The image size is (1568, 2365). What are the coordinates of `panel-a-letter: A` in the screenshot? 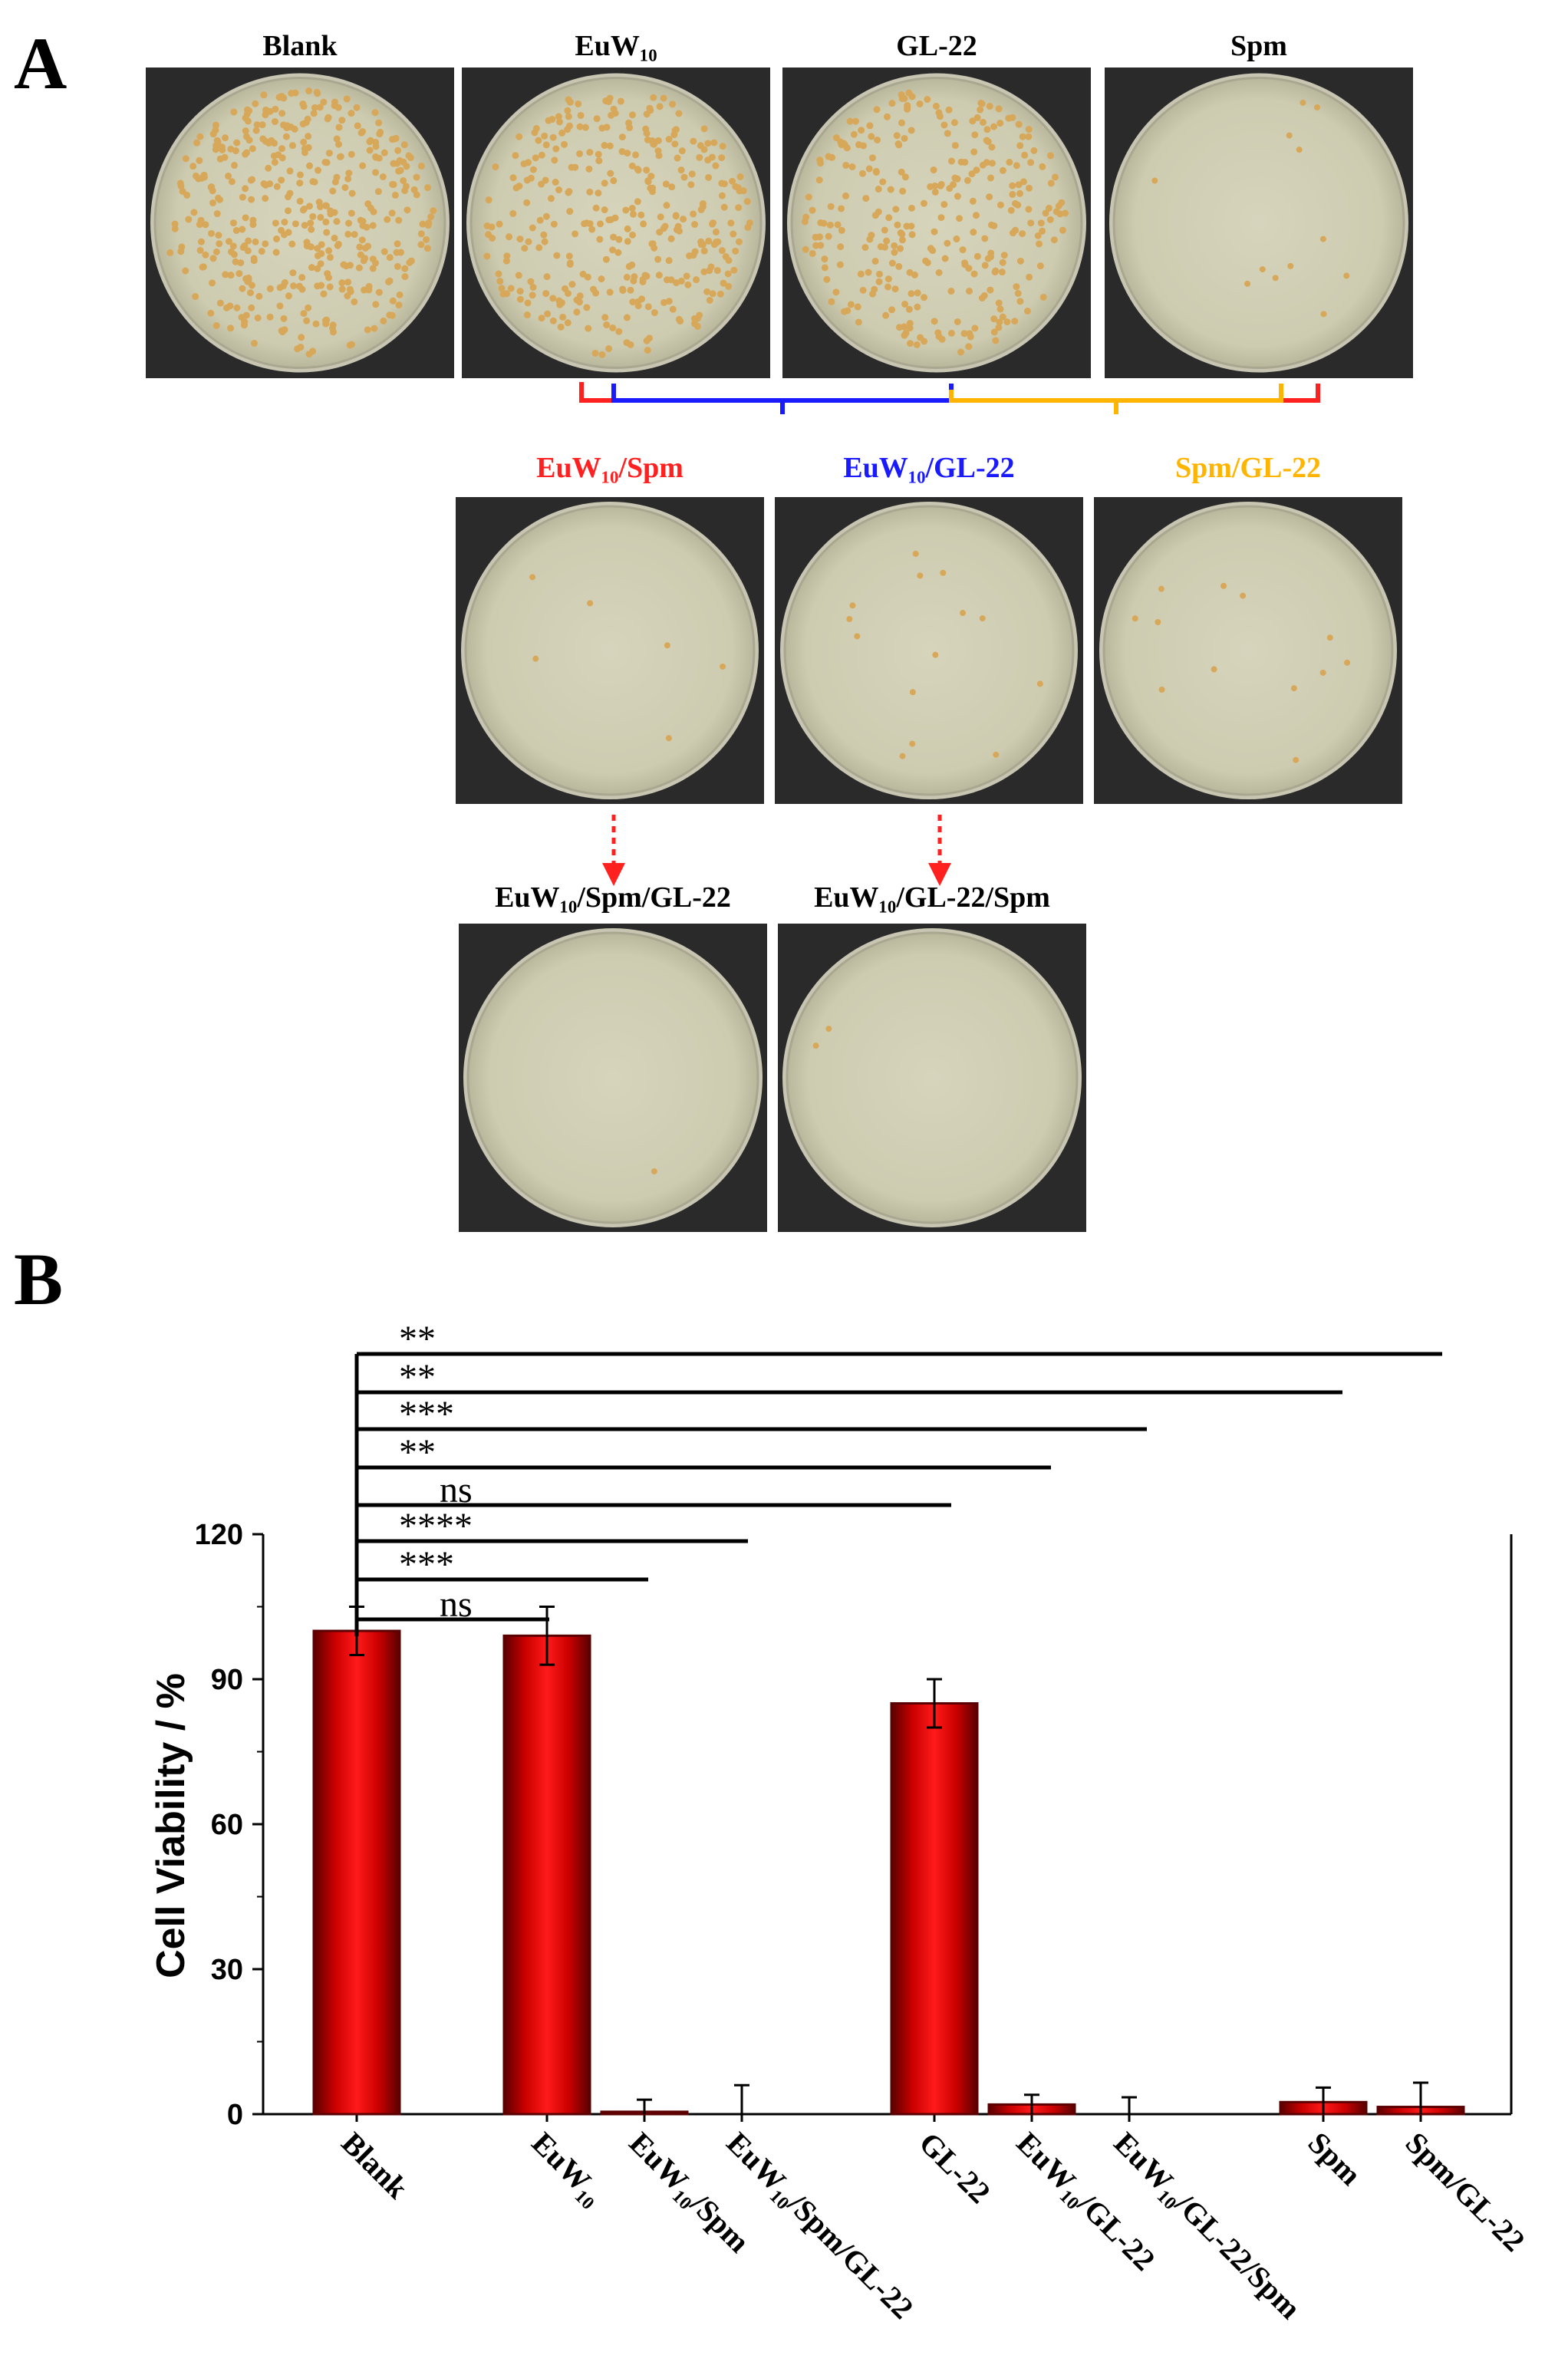 It's located at (40, 63).